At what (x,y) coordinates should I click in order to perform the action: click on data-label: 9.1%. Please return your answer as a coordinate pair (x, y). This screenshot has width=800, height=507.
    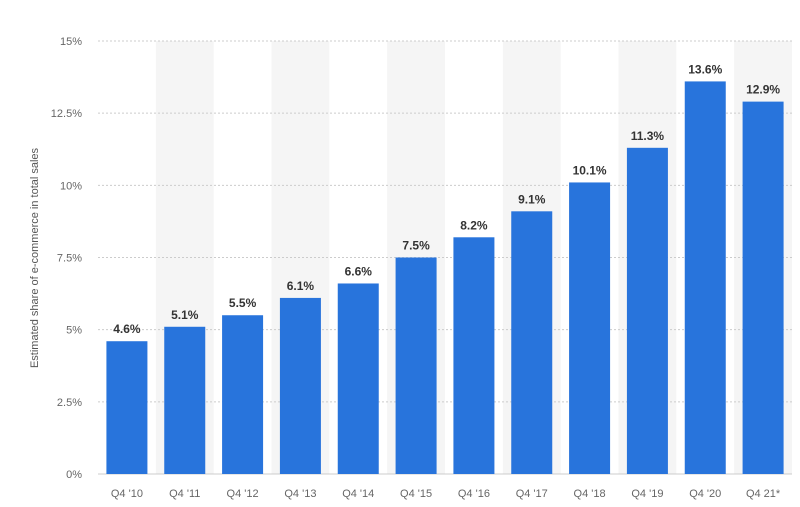
    Looking at the image, I should click on (532, 199).